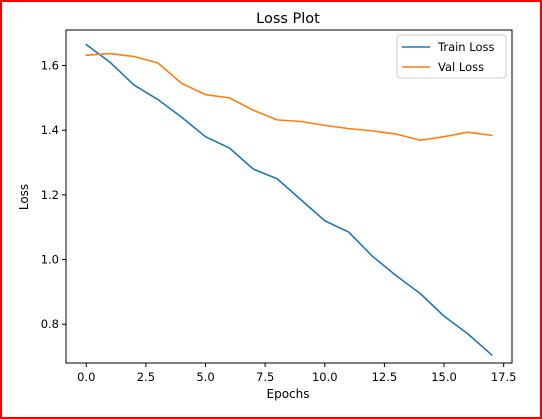  What do you see at coordinates (451, 56) in the screenshot?
I see `legend: Train Loss Val Loss` at bounding box center [451, 56].